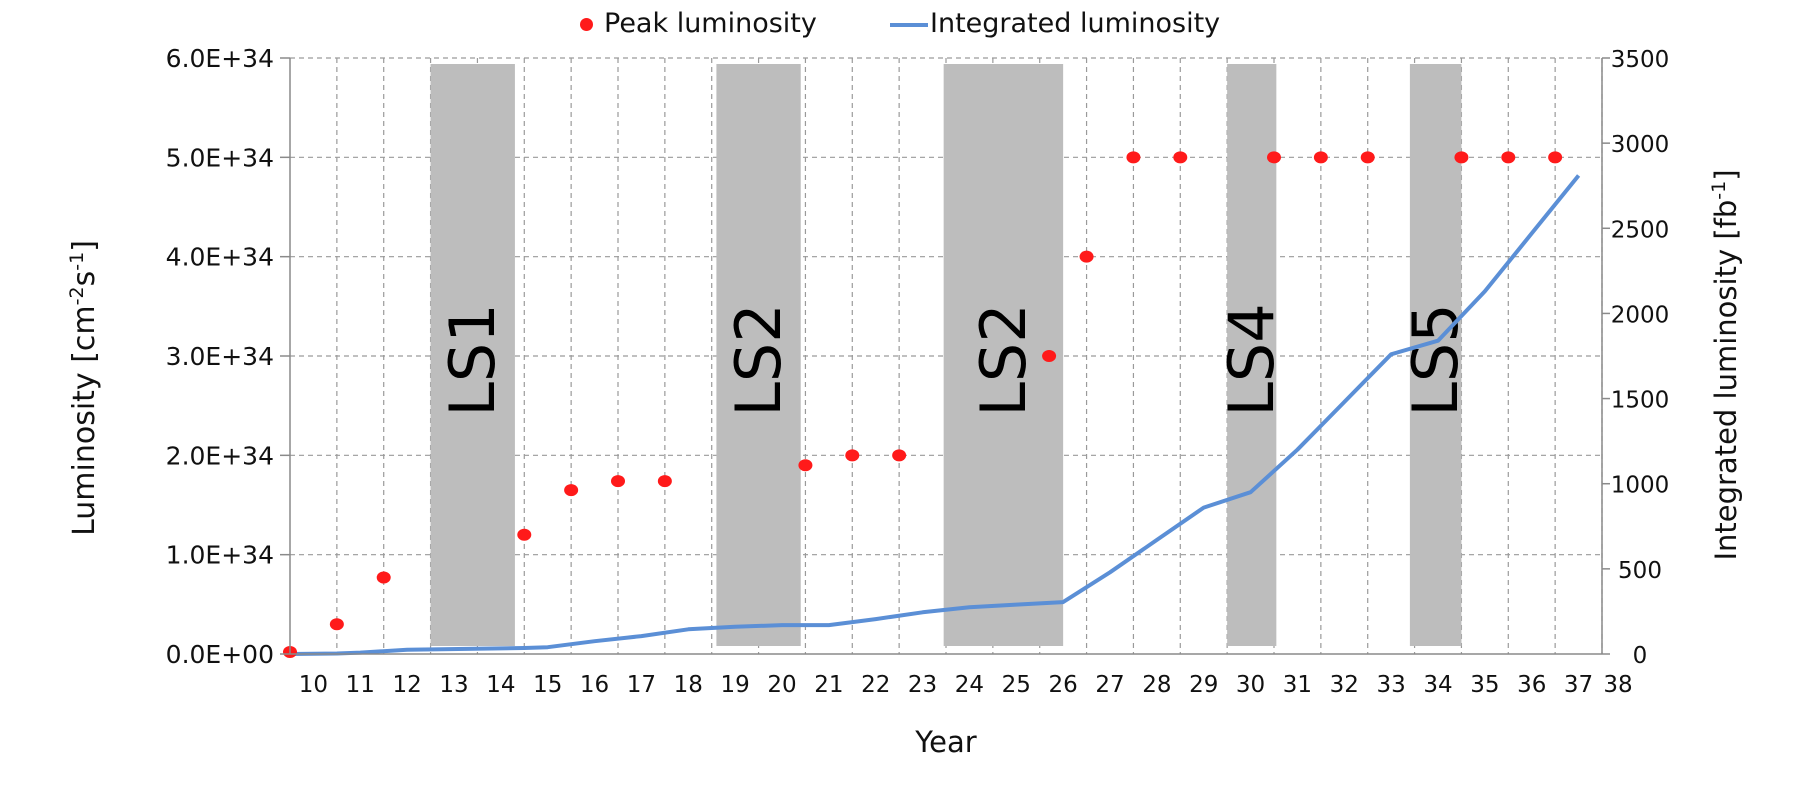 Image resolution: width=1806 pixels, height=790 pixels. Describe the element at coordinates (220, 157) in the screenshot. I see `left-axis-tick-label: 5.0E+34` at that location.